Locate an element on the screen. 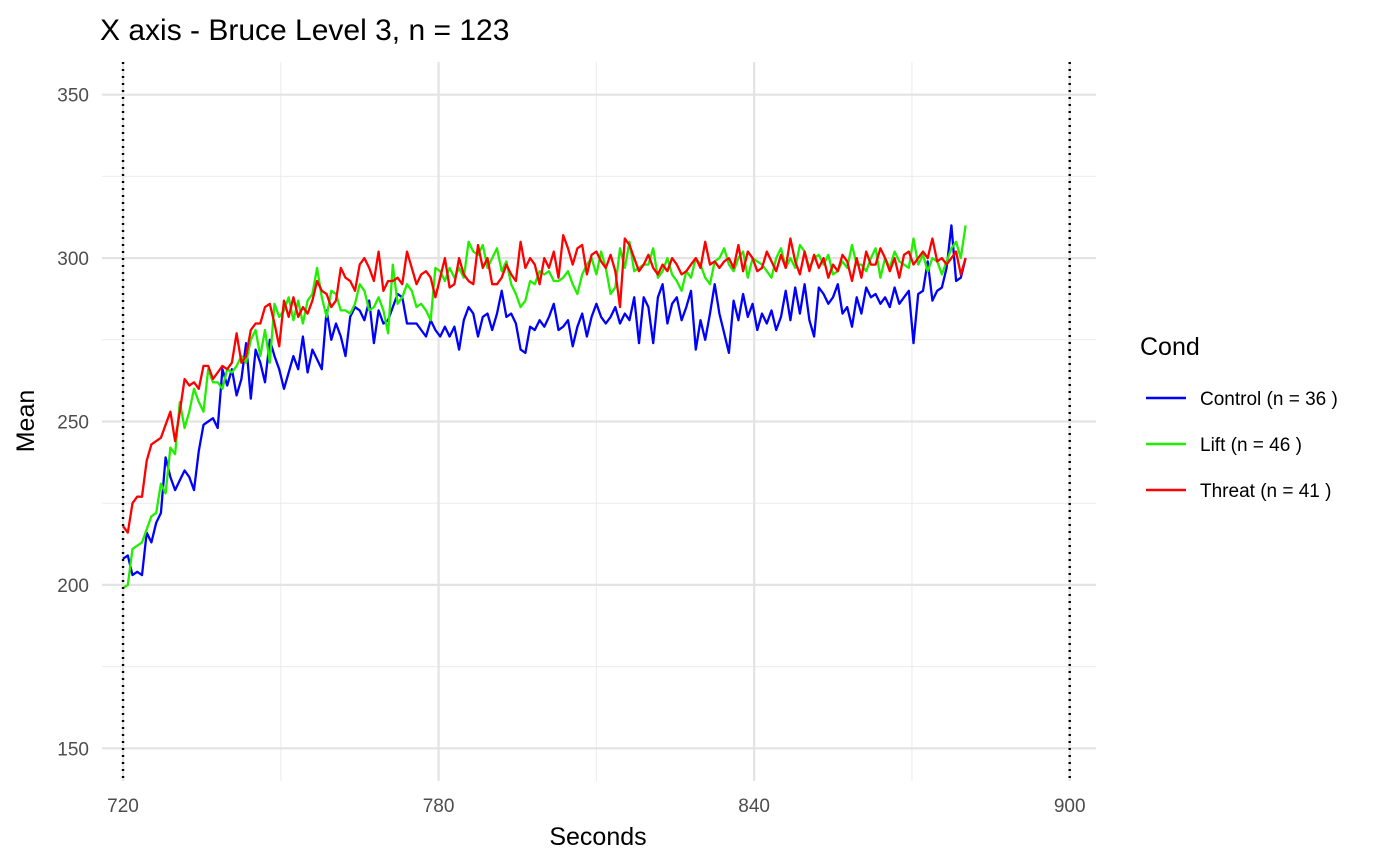  x-tick-label: 840 is located at coordinates (754, 806).